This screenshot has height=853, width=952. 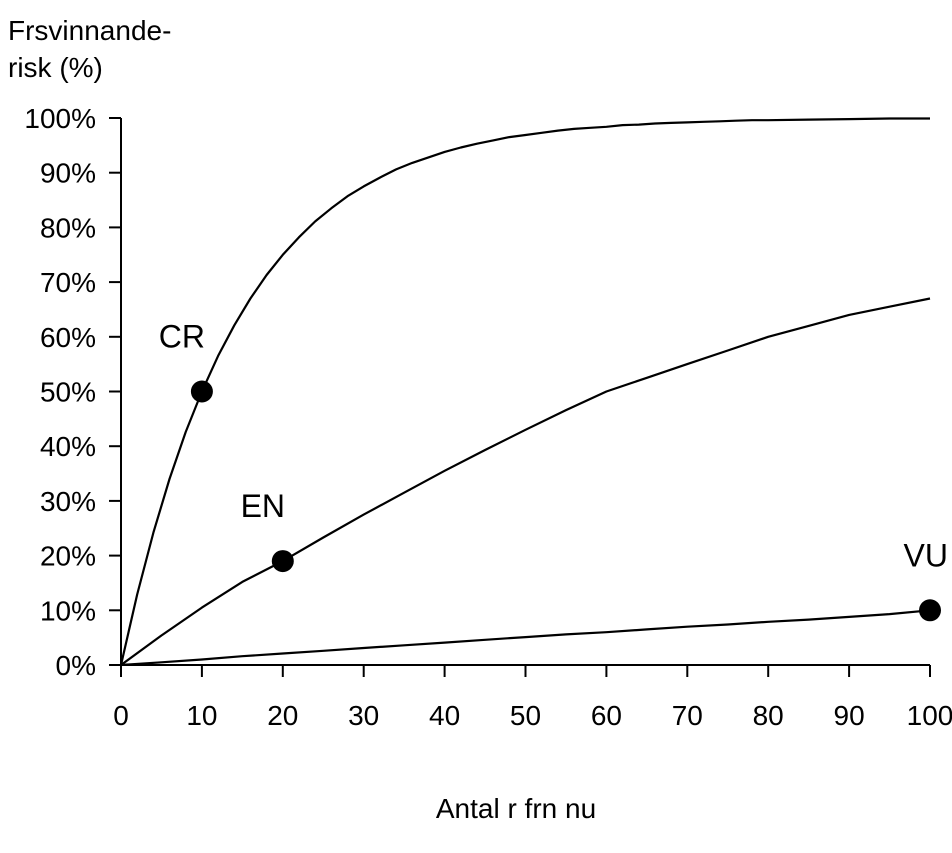 What do you see at coordinates (930, 610) in the screenshot?
I see `marker-vu` at bounding box center [930, 610].